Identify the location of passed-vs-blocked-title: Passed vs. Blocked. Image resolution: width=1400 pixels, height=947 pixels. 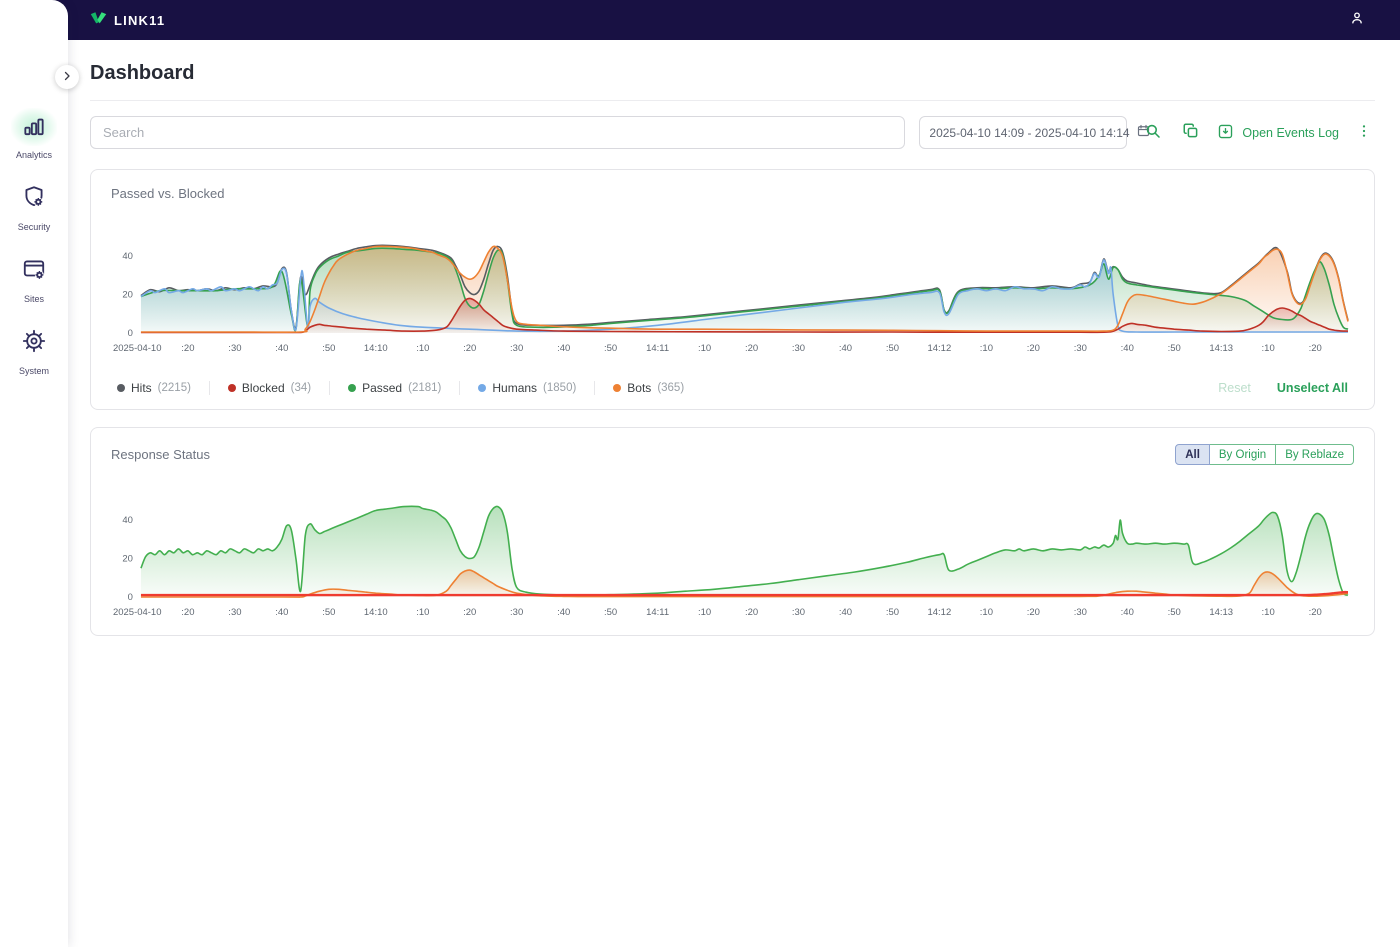
(168, 193).